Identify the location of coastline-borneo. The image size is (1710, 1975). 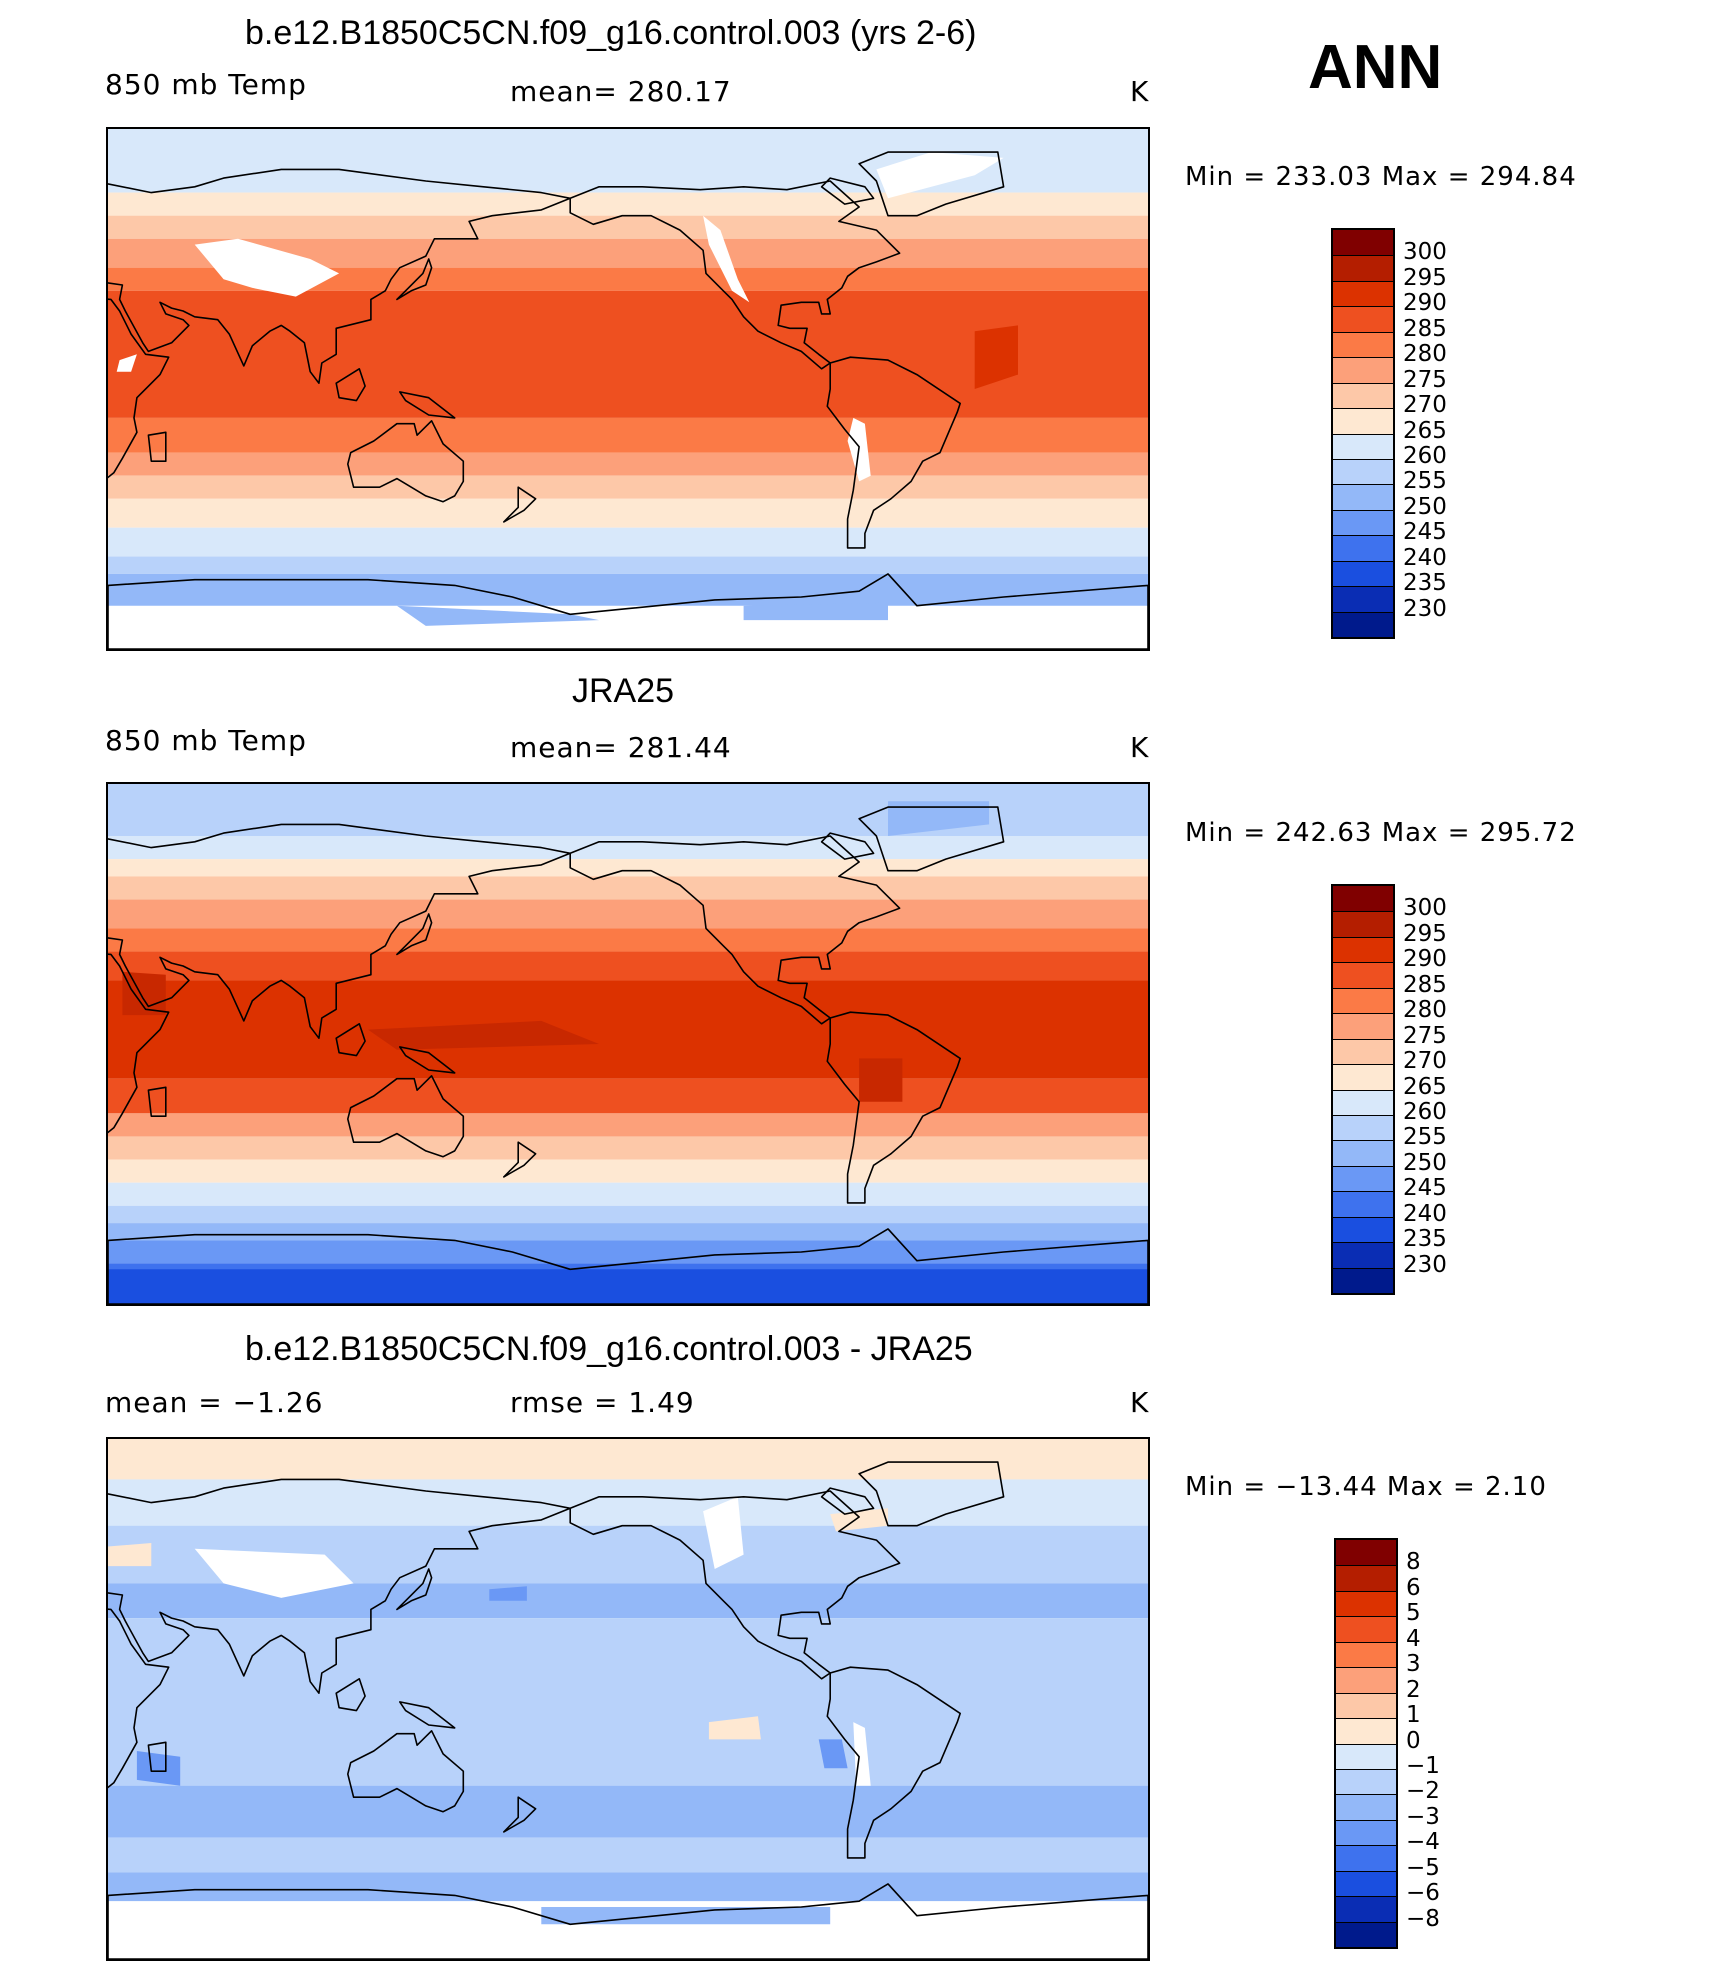
(350, 385).